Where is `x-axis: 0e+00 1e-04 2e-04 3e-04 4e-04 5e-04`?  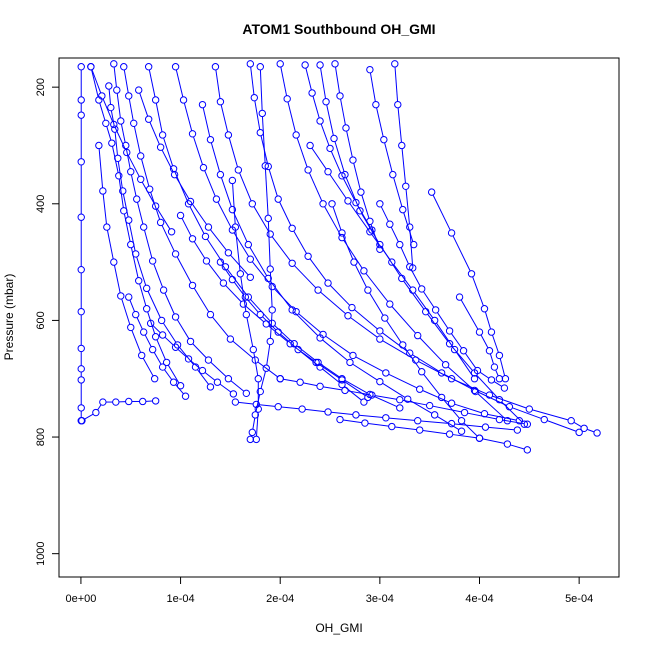 x-axis: 0e+00 1e-04 2e-04 3e-04 4e-04 5e-04 is located at coordinates (329, 591).